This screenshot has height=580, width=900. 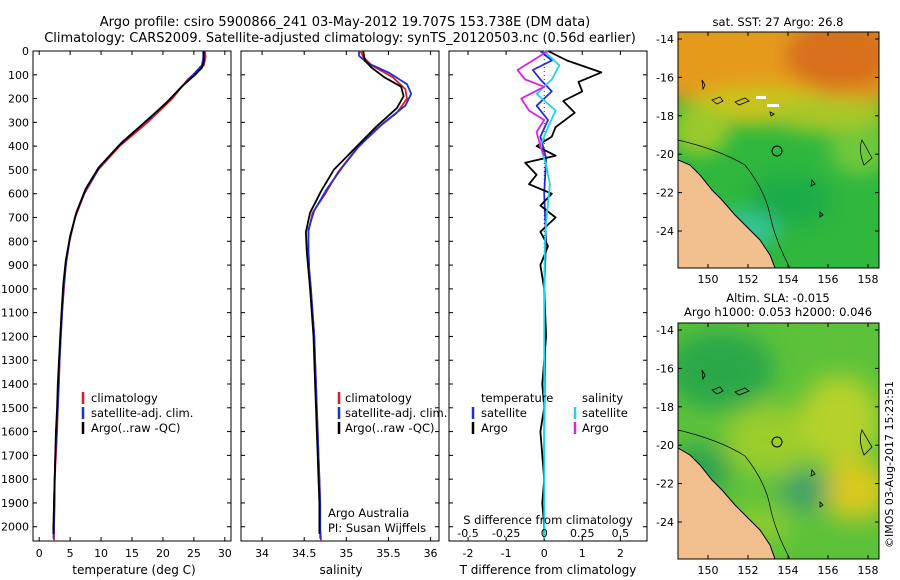 I want to click on depth-tick-label: 0, so click(x=25, y=51).